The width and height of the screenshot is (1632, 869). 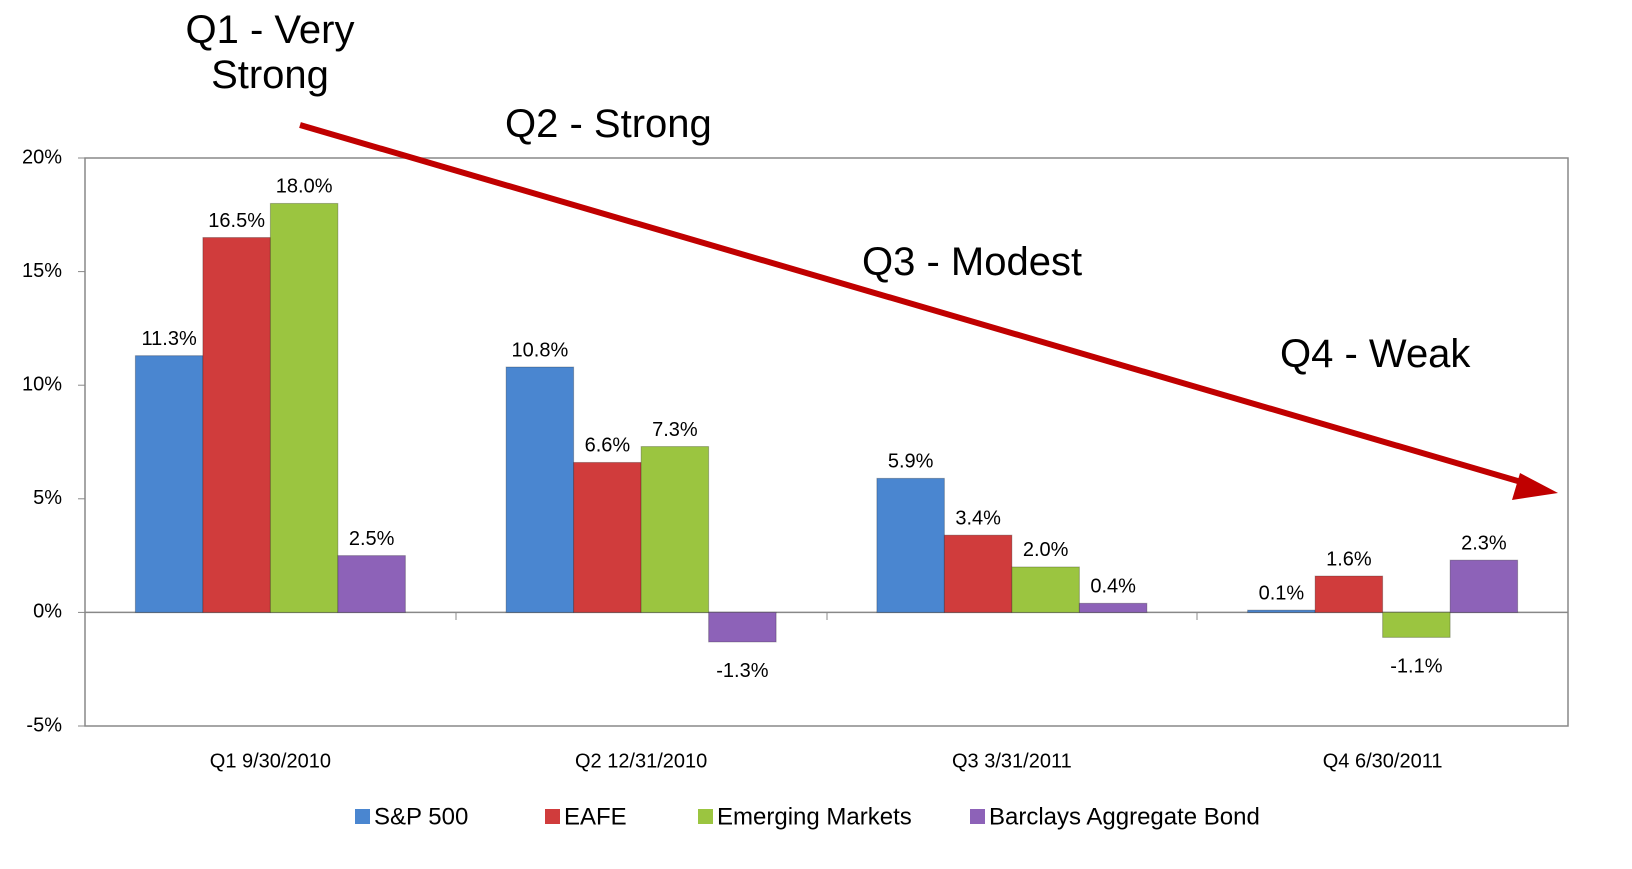 What do you see at coordinates (675, 430) in the screenshot?
I see `data-label: 7.3%` at bounding box center [675, 430].